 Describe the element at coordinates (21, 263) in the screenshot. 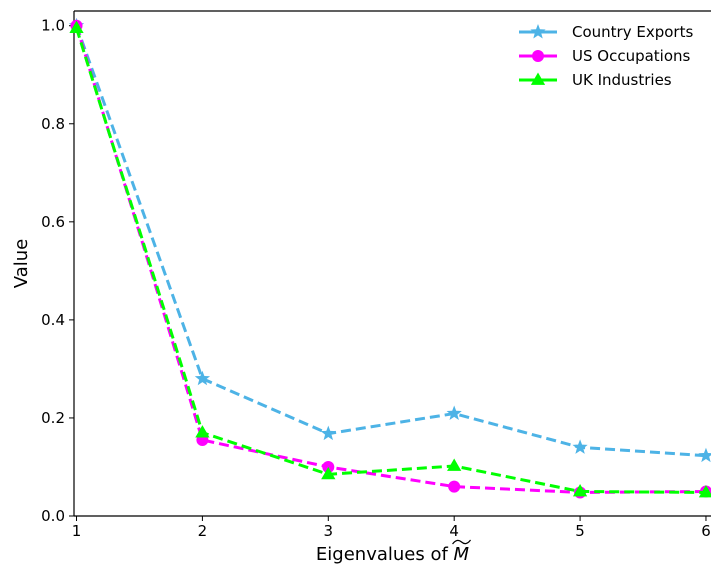

I see `y-axis-title: Value` at that location.